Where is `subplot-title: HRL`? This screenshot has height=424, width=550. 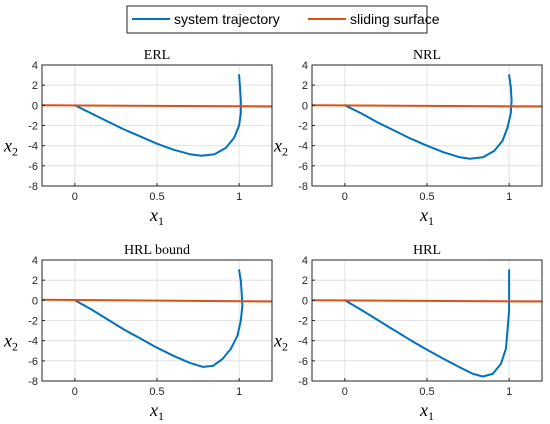 subplot-title: HRL is located at coordinates (427, 250).